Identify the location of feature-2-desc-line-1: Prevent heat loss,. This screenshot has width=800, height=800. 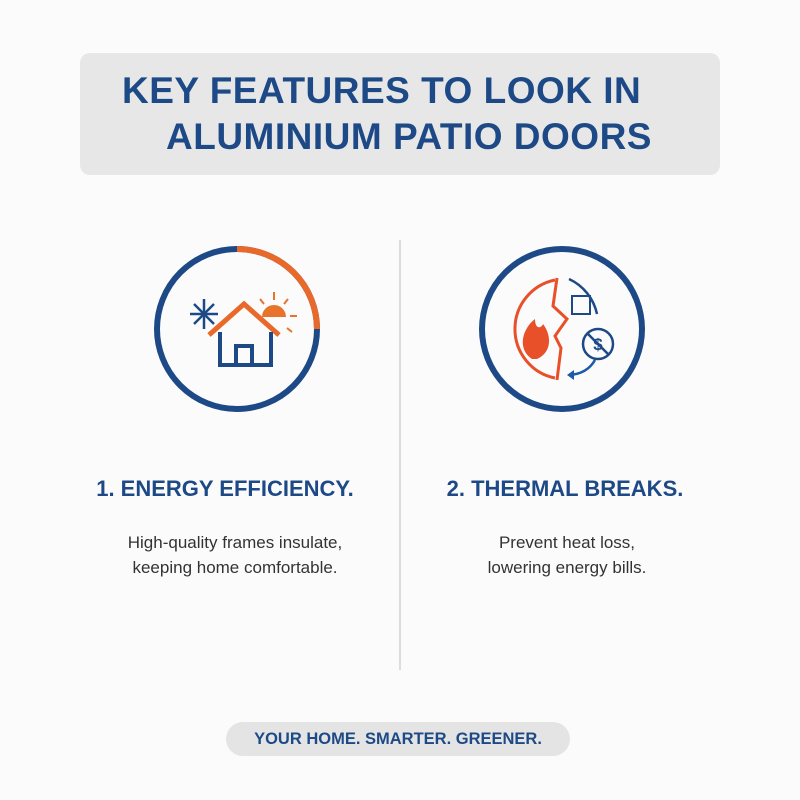
(567, 542).